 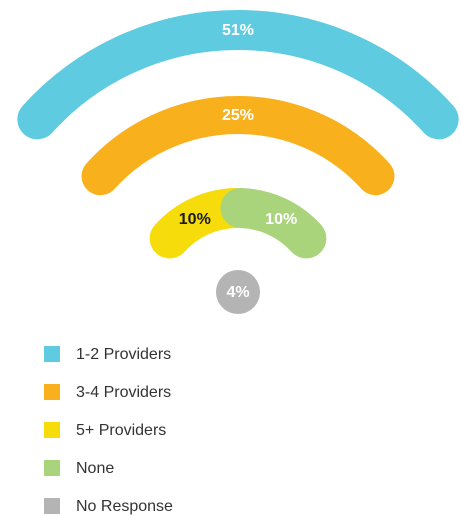 What do you see at coordinates (123, 354) in the screenshot?
I see `legend-label: 1-2 Providers` at bounding box center [123, 354].